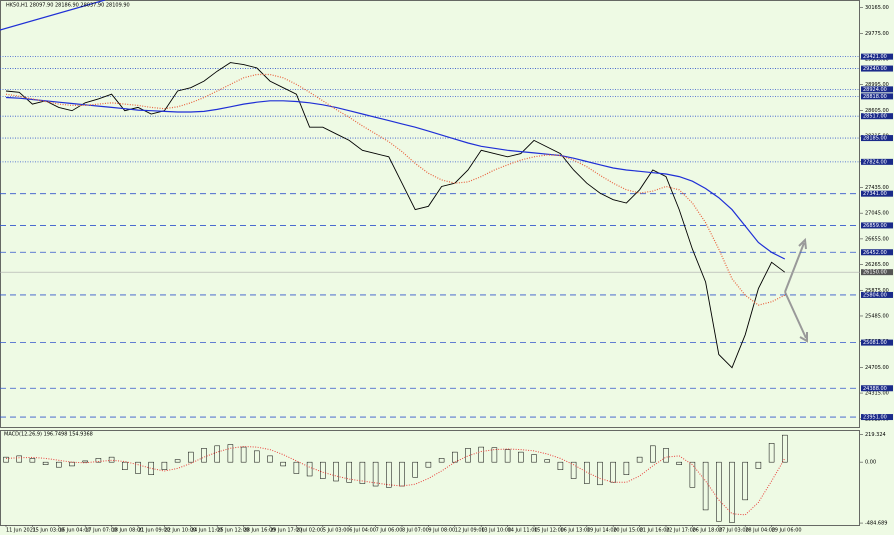 This screenshot has height=535, width=894. What do you see at coordinates (128, 531) in the screenshot?
I see `x-tick-label: 18 Jun 08:00` at bounding box center [128, 531].